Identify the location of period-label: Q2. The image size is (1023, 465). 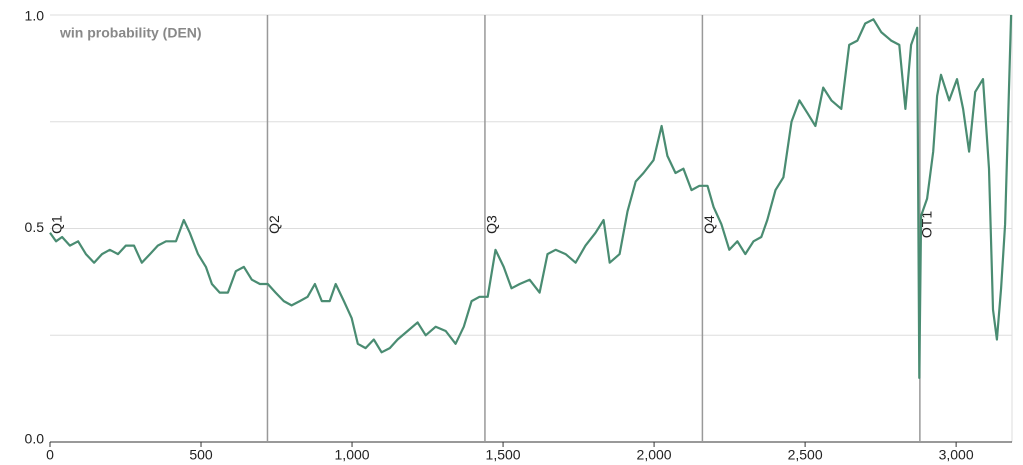
(274, 224).